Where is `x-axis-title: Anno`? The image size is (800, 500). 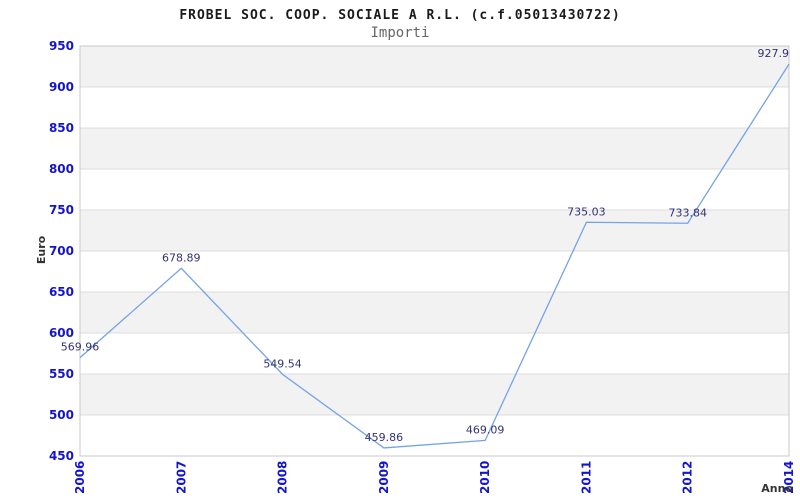
x-axis-title: Anno is located at coordinates (777, 488).